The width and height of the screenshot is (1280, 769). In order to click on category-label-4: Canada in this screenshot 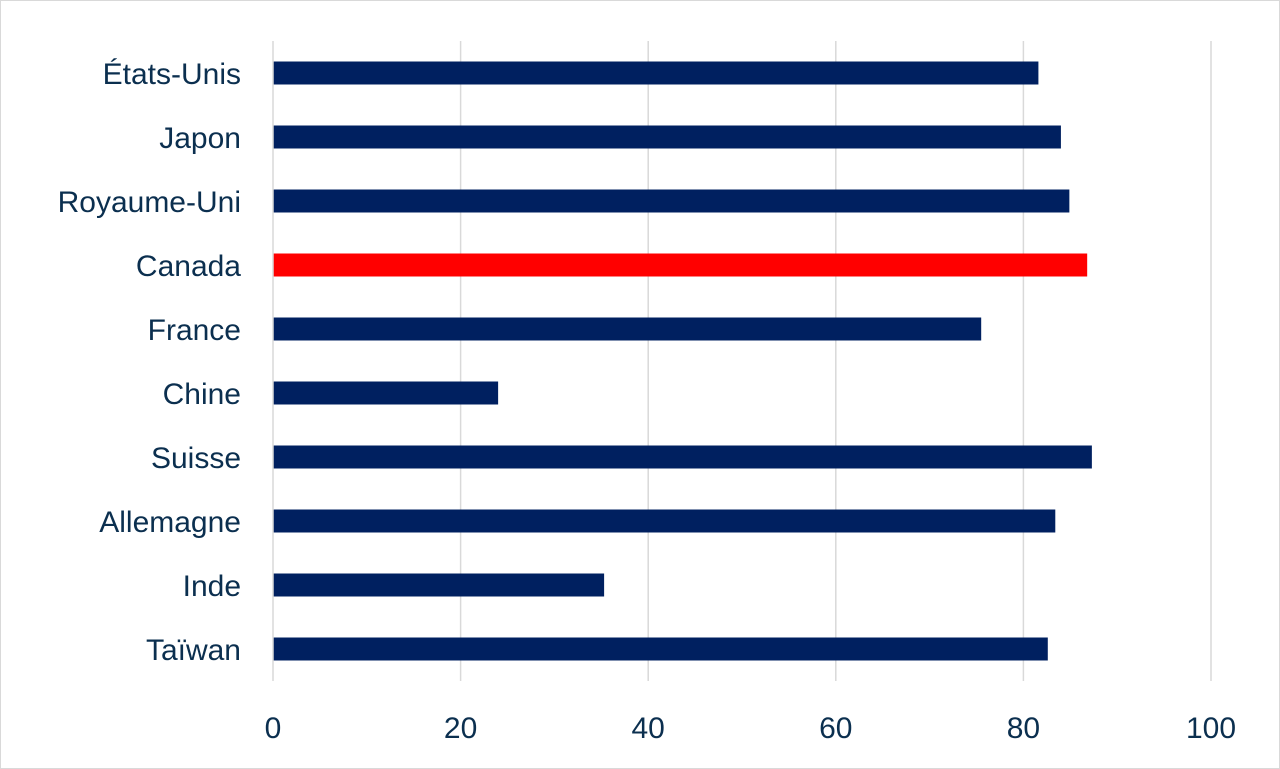, I will do `click(188, 266)`.